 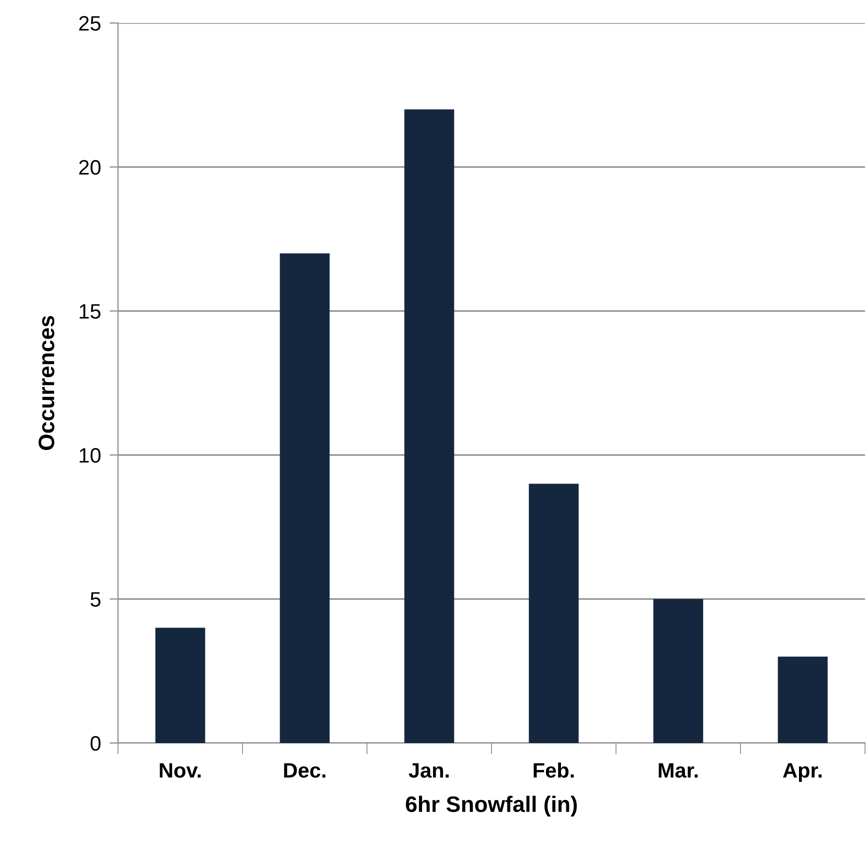 I want to click on x-tick-label: Apr., so click(x=802, y=772).